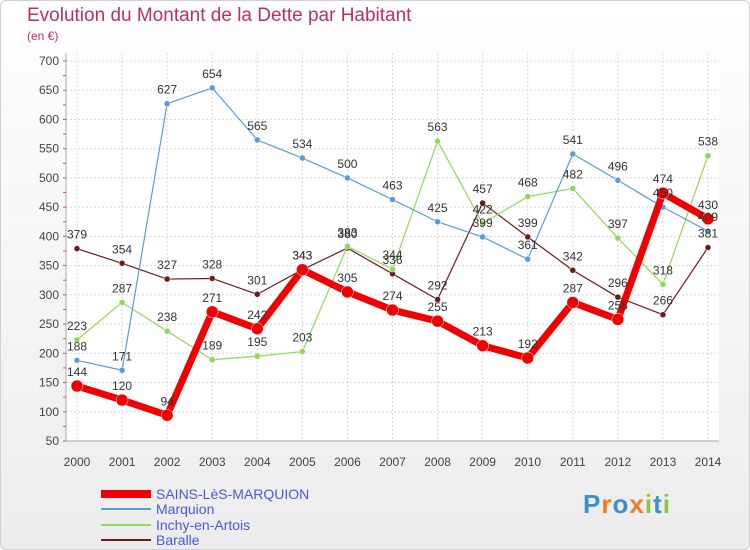 This screenshot has width=750, height=550. Describe the element at coordinates (573, 288) in the screenshot. I see `data-label-sains-l-s-marquion: 287` at that location.